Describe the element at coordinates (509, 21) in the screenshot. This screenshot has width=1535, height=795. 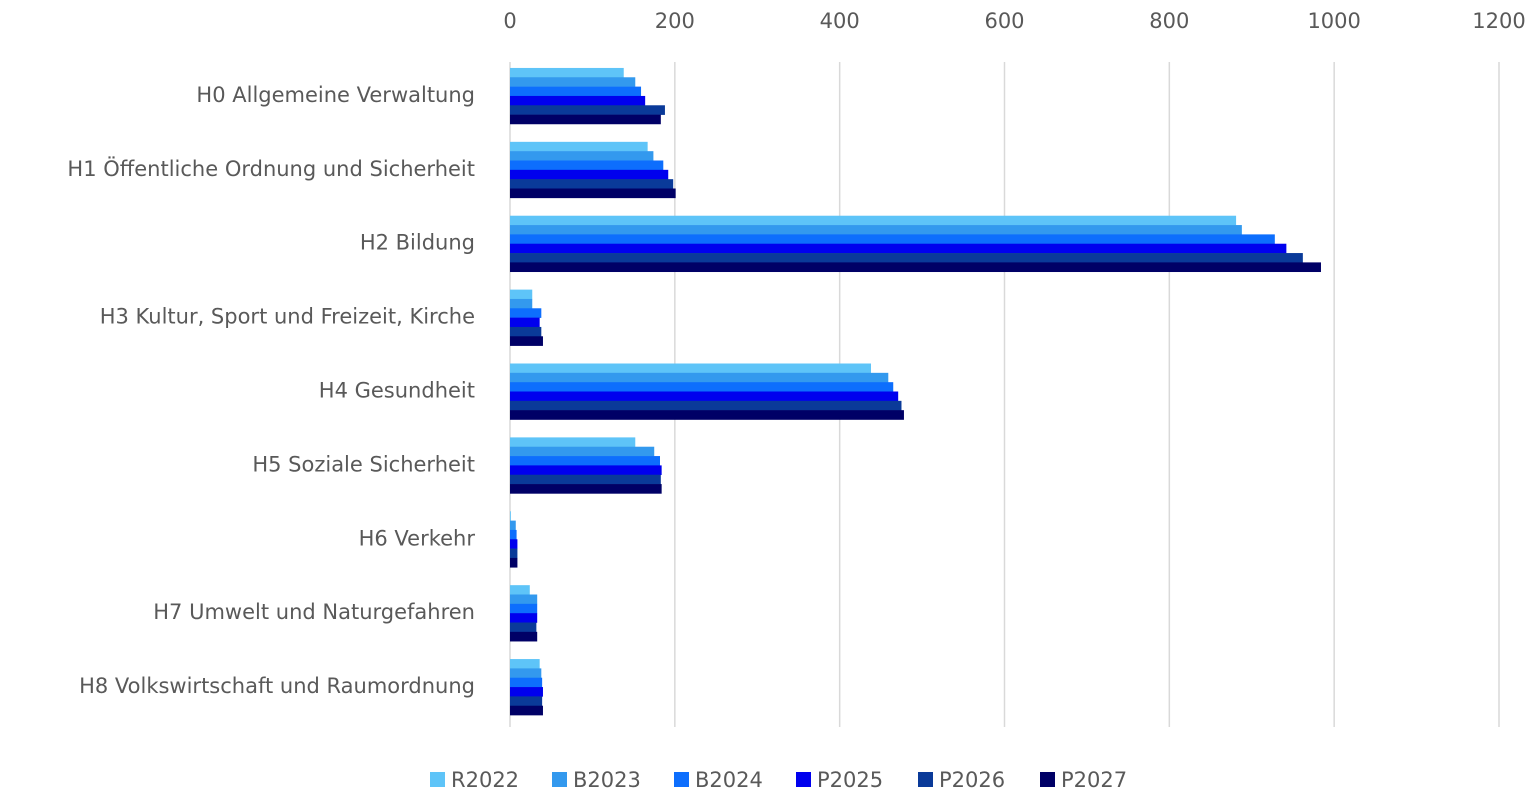
I see `x-tick-label: 0` at that location.